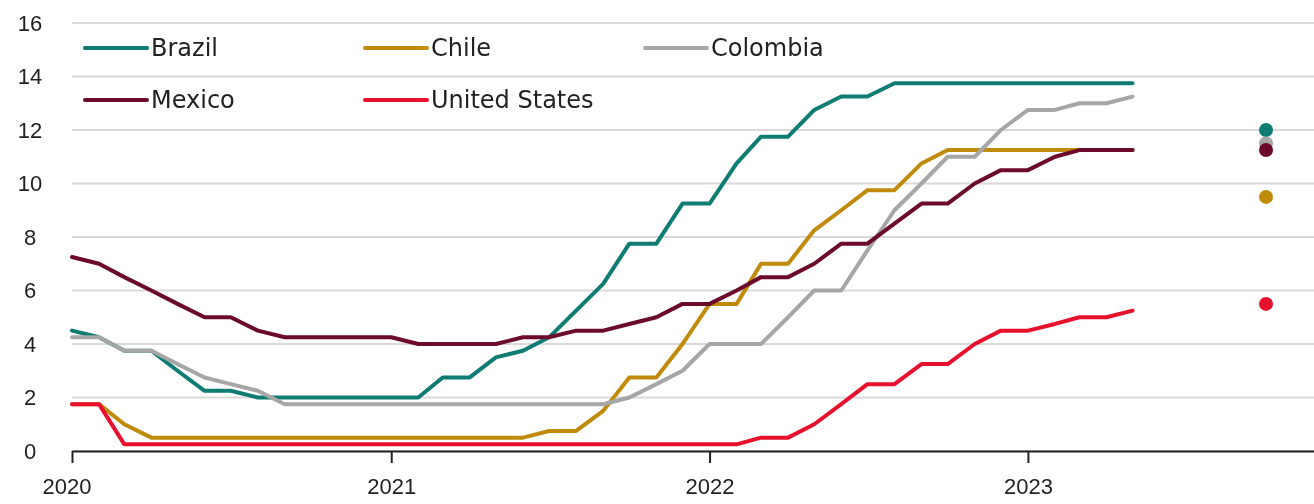 Image resolution: width=1314 pixels, height=504 pixels. Describe the element at coordinates (30, 344) in the screenshot. I see `y-tick-label: 4` at that location.